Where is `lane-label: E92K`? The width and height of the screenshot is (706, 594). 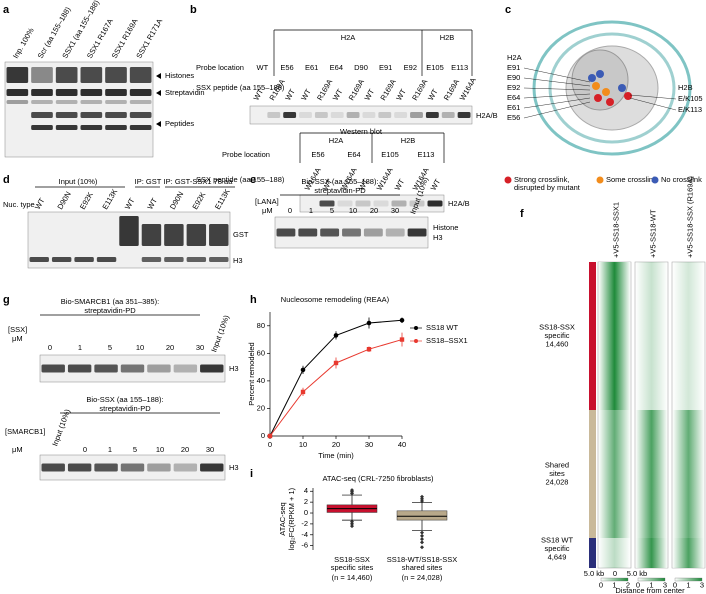 lane-label: E92K is located at coordinates (198, 201).